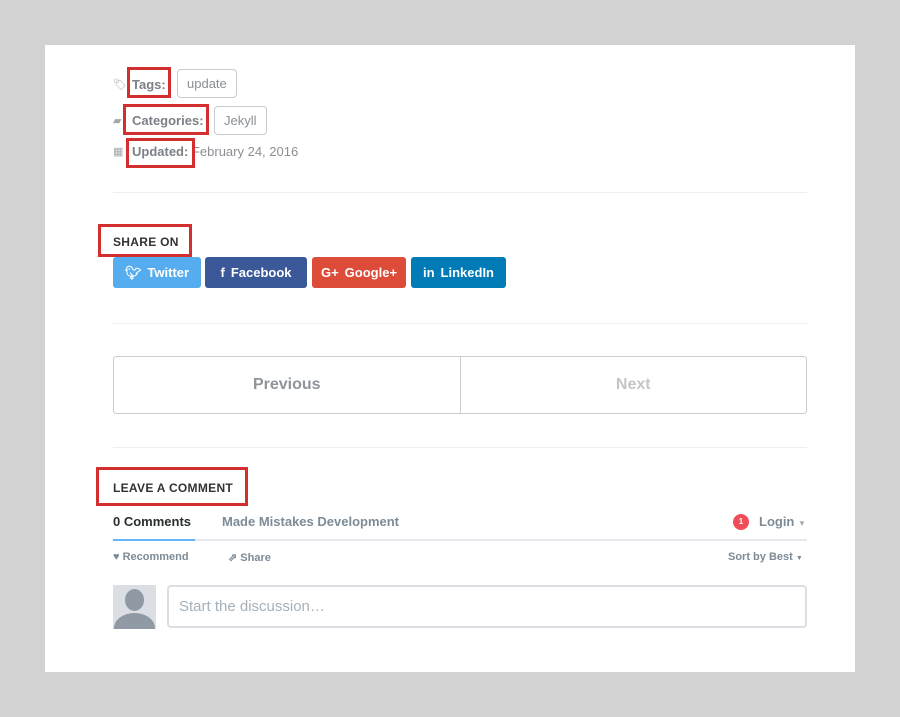 The image size is (900, 717). I want to click on twitter-button: 🐦︎ Twitter, so click(157, 272).